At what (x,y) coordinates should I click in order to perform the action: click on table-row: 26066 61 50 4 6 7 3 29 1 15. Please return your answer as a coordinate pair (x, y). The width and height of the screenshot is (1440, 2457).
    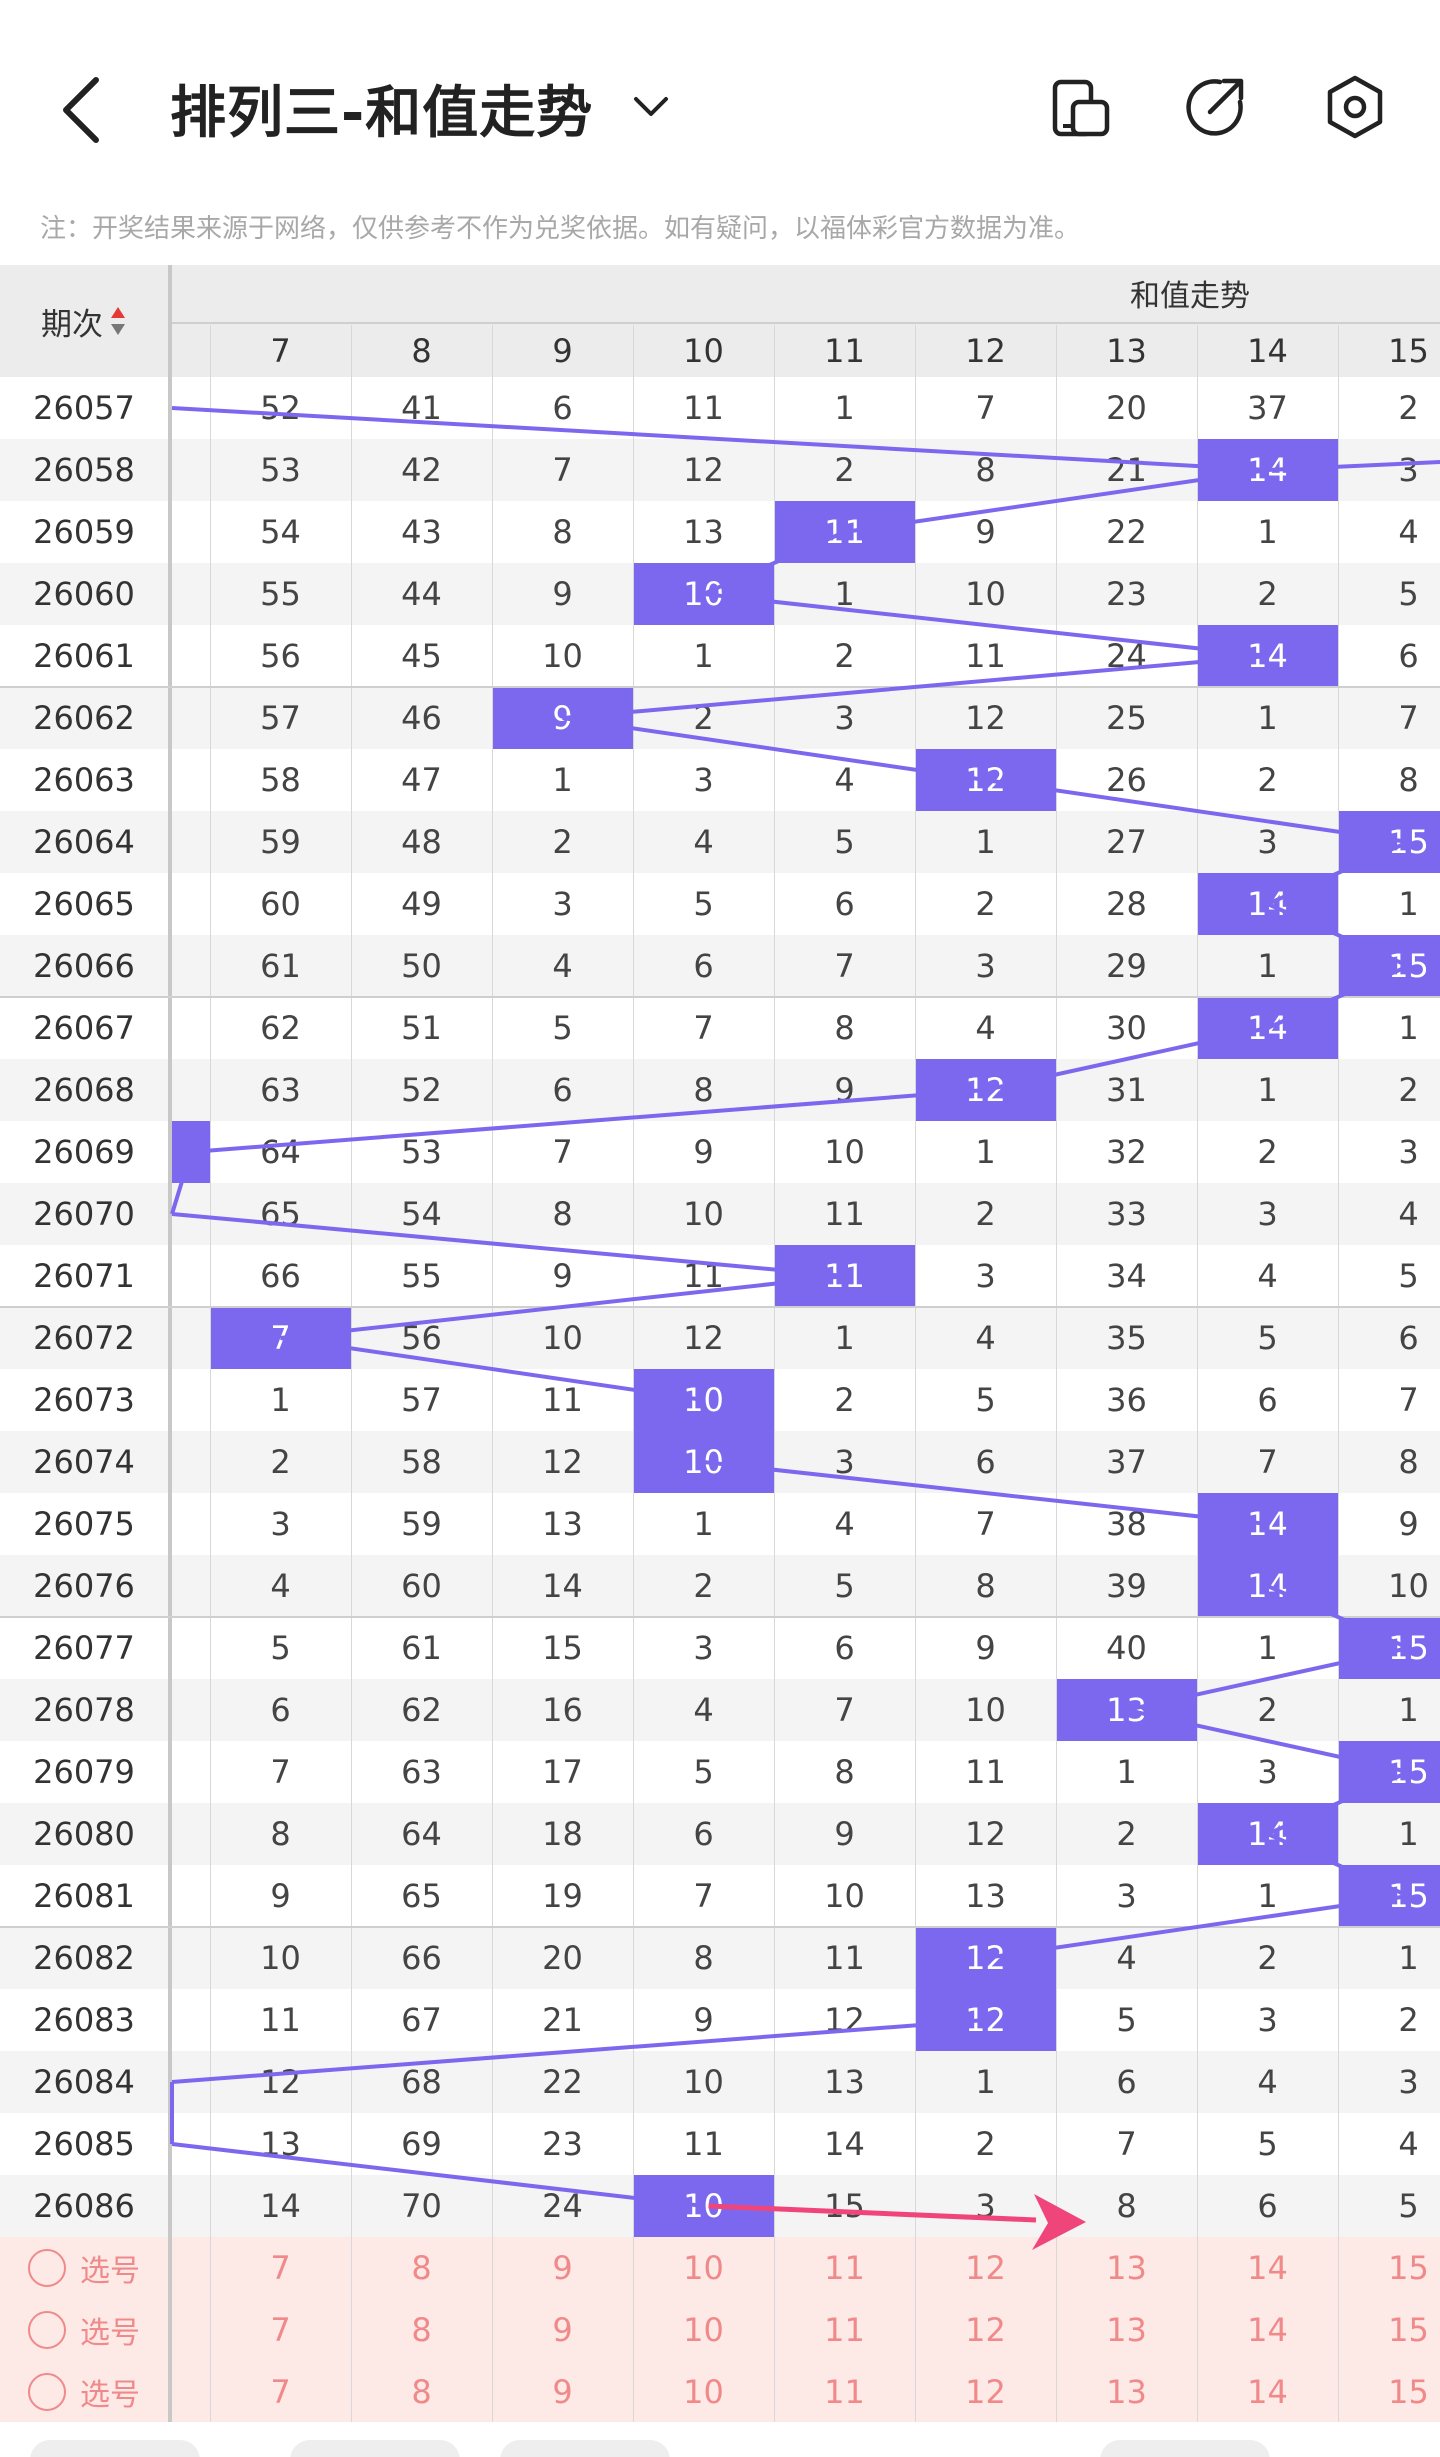
    Looking at the image, I should click on (720, 966).